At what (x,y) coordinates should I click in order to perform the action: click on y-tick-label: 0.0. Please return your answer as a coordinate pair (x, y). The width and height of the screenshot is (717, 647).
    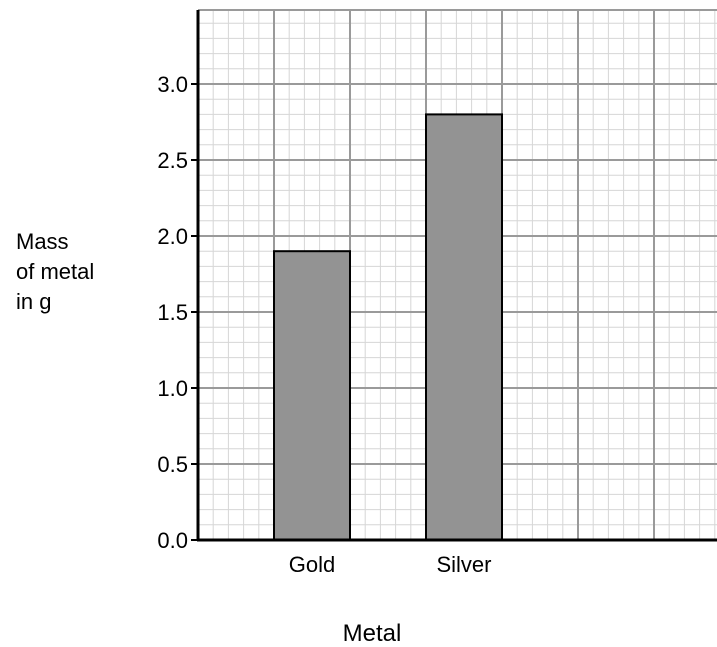
    Looking at the image, I should click on (172, 540).